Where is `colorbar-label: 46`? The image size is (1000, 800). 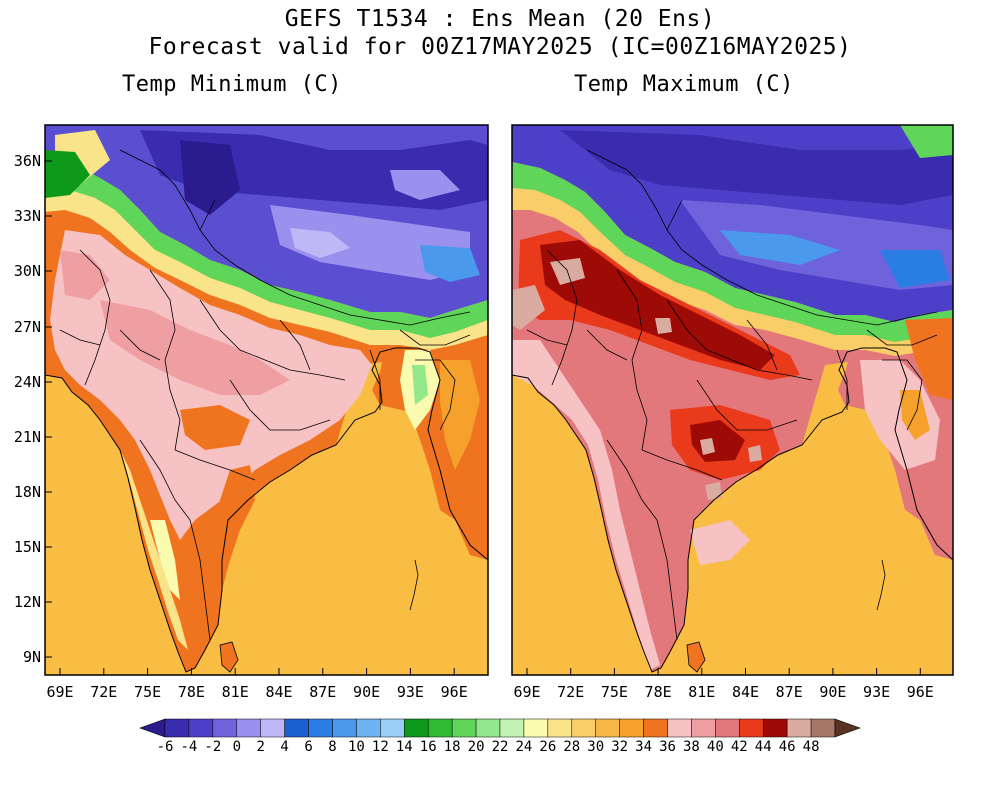 colorbar-label: 46 is located at coordinates (787, 747).